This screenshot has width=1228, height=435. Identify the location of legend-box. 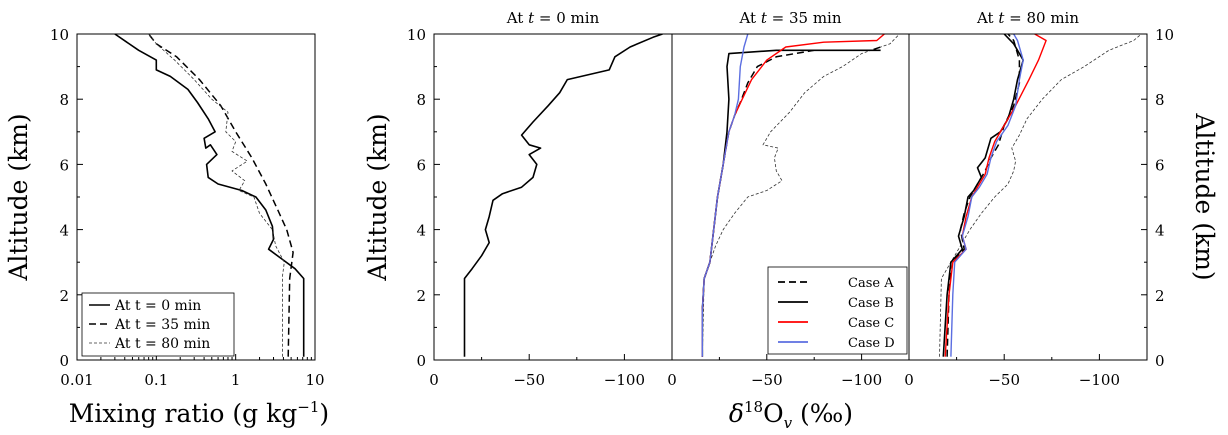
(158, 324).